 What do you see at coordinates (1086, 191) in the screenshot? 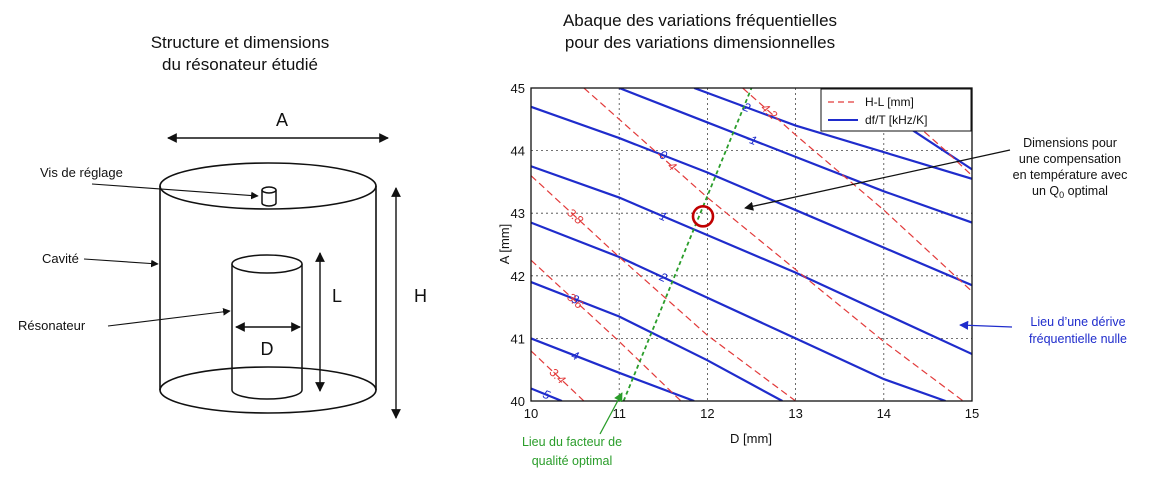
I see `annotation-q-suffix: optimal` at bounding box center [1086, 191].